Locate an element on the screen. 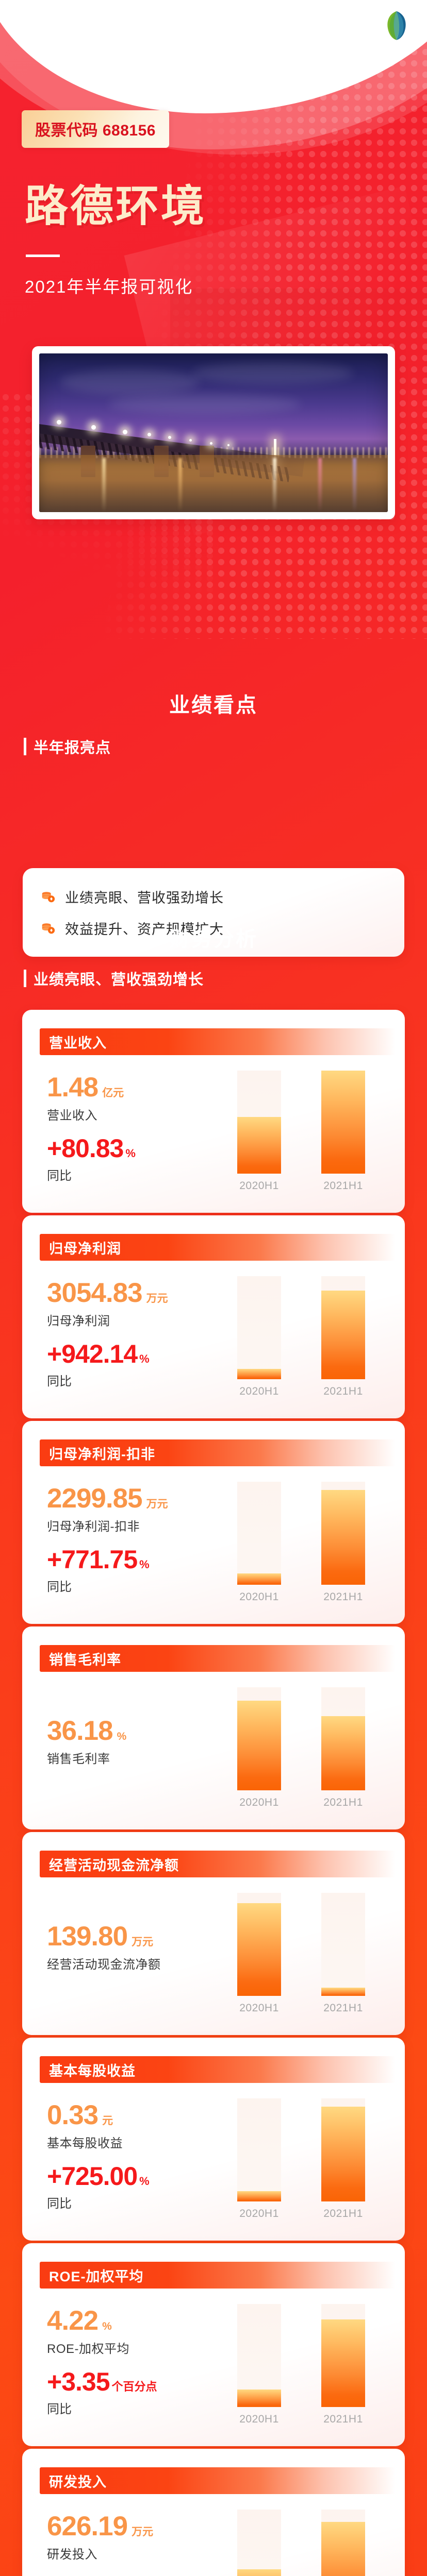  metric-value: 36.18 is located at coordinates (80, 1731).